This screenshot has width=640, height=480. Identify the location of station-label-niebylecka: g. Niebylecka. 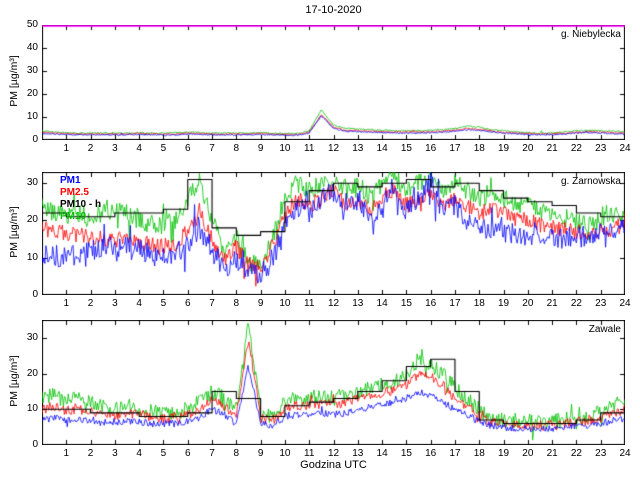
(590, 34).